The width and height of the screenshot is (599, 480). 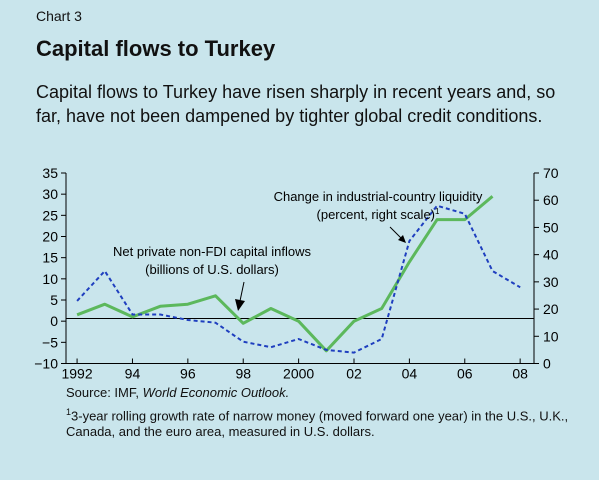 What do you see at coordinates (546, 268) in the screenshot?
I see `right-axis-ticks: 70 60 50 40 30 20 10 0` at bounding box center [546, 268].